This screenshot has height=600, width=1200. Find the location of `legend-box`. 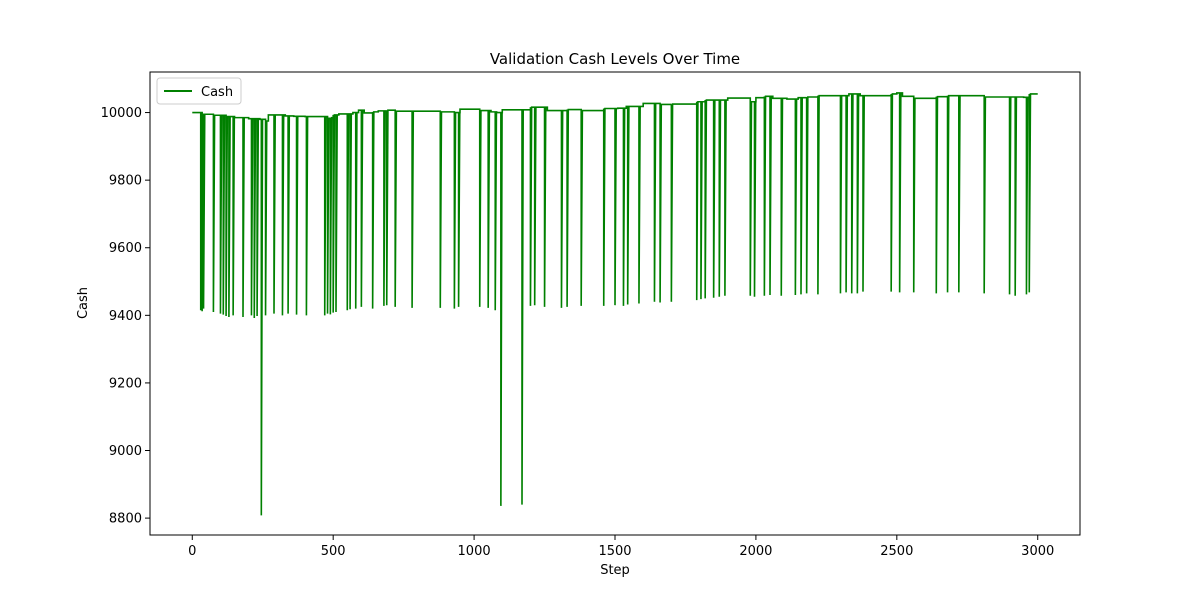

legend-box is located at coordinates (199, 91).